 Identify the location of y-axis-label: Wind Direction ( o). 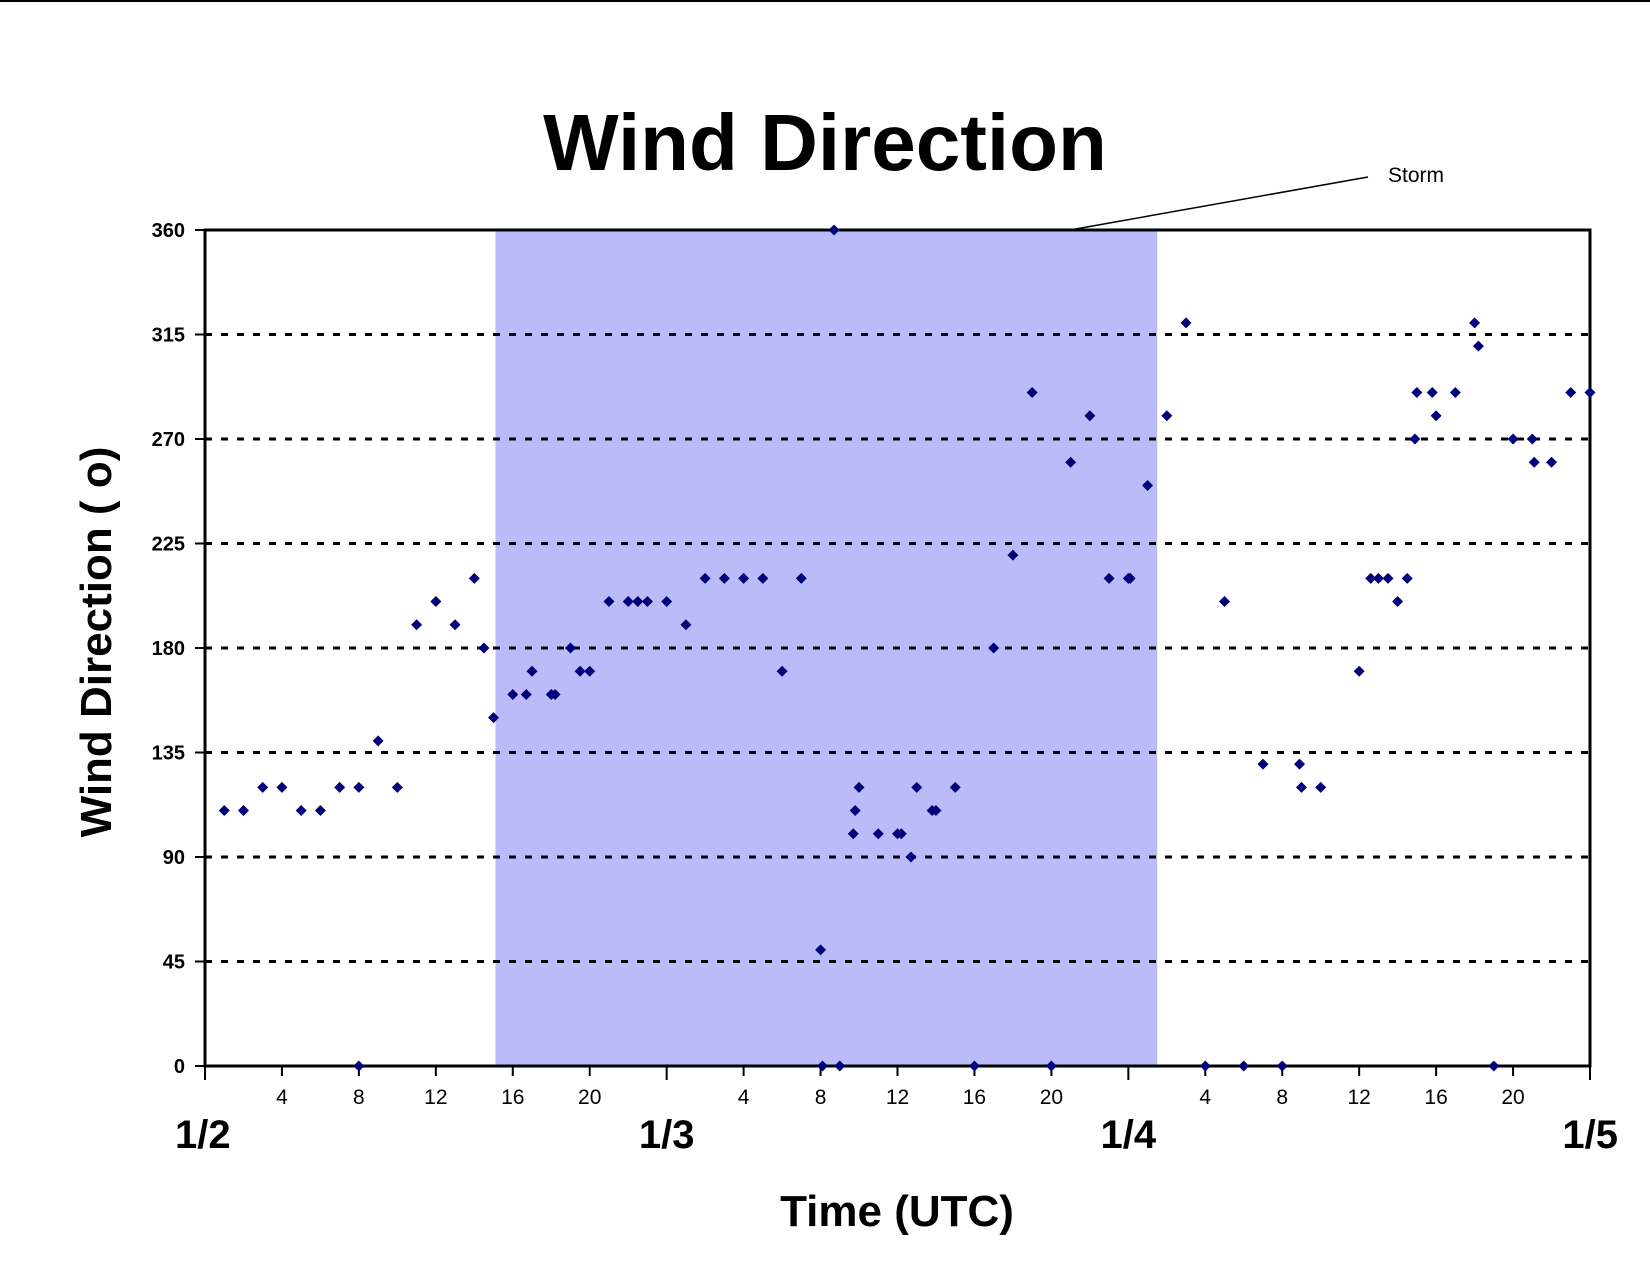
(96, 642).